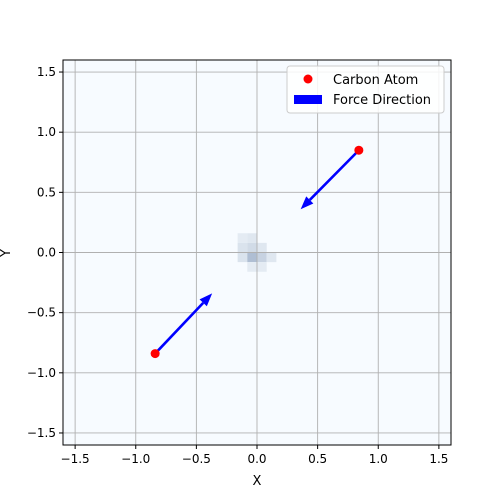 Image resolution: width=500 pixels, height=500 pixels. What do you see at coordinates (257, 481) in the screenshot?
I see `x-axis-label: X` at bounding box center [257, 481].